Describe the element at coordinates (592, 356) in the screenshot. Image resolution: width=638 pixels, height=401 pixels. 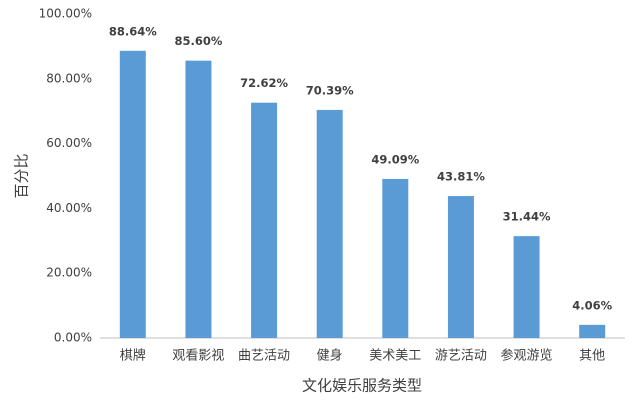
I see `x-tick-label: 其他` at that location.